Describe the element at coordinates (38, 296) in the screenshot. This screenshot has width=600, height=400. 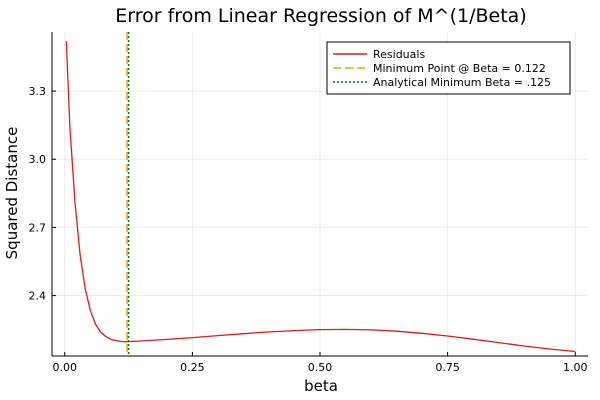
I see `y-tick-label: 2.4` at that location.